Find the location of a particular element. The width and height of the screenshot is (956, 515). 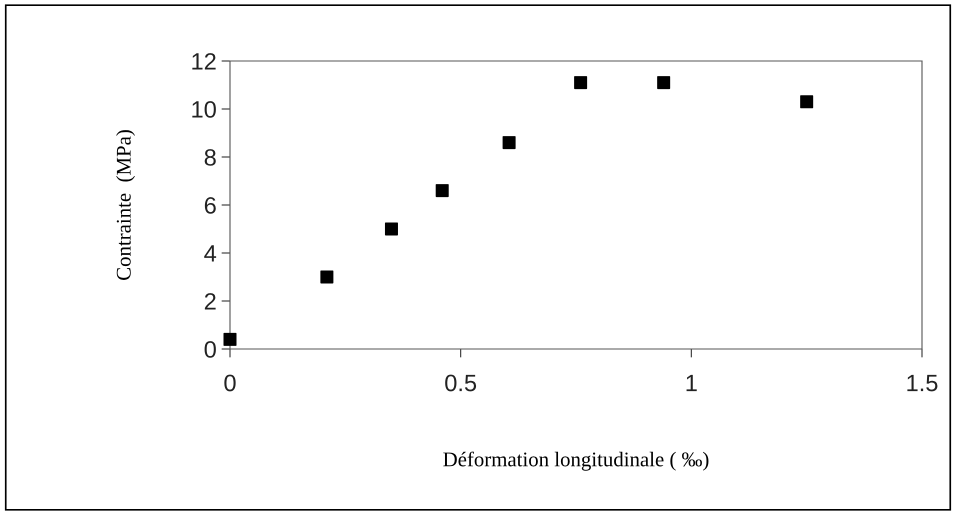

y-tick-label: 6 is located at coordinates (210, 205).